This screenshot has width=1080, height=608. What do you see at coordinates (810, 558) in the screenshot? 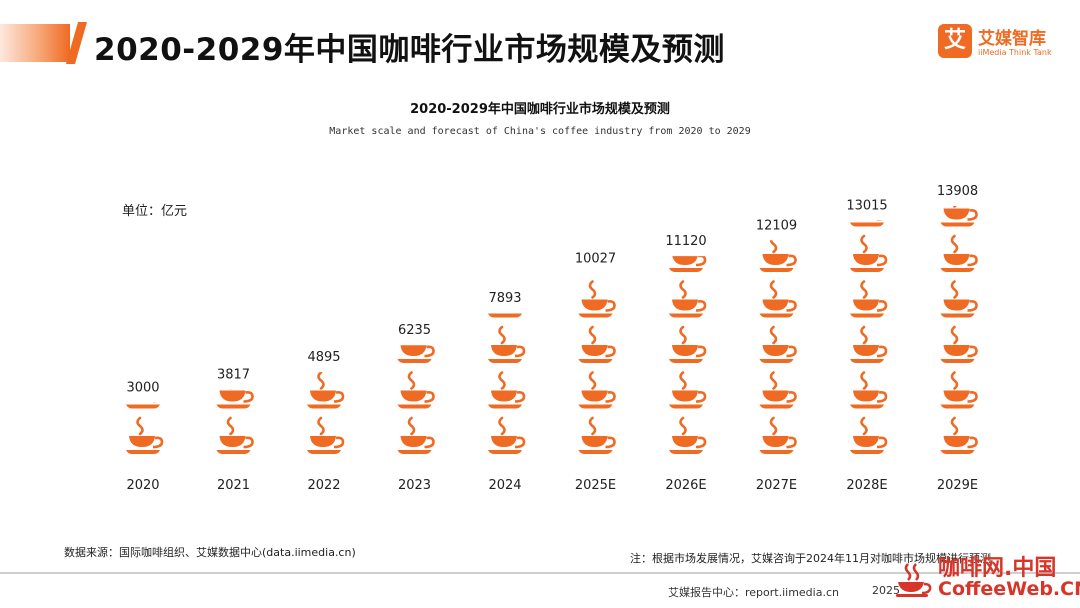
I see `forecast-note: 注：根据市场发展情况，艾媒咨询于2024年11月对咖啡市场规模进行预测` at bounding box center [810, 558].